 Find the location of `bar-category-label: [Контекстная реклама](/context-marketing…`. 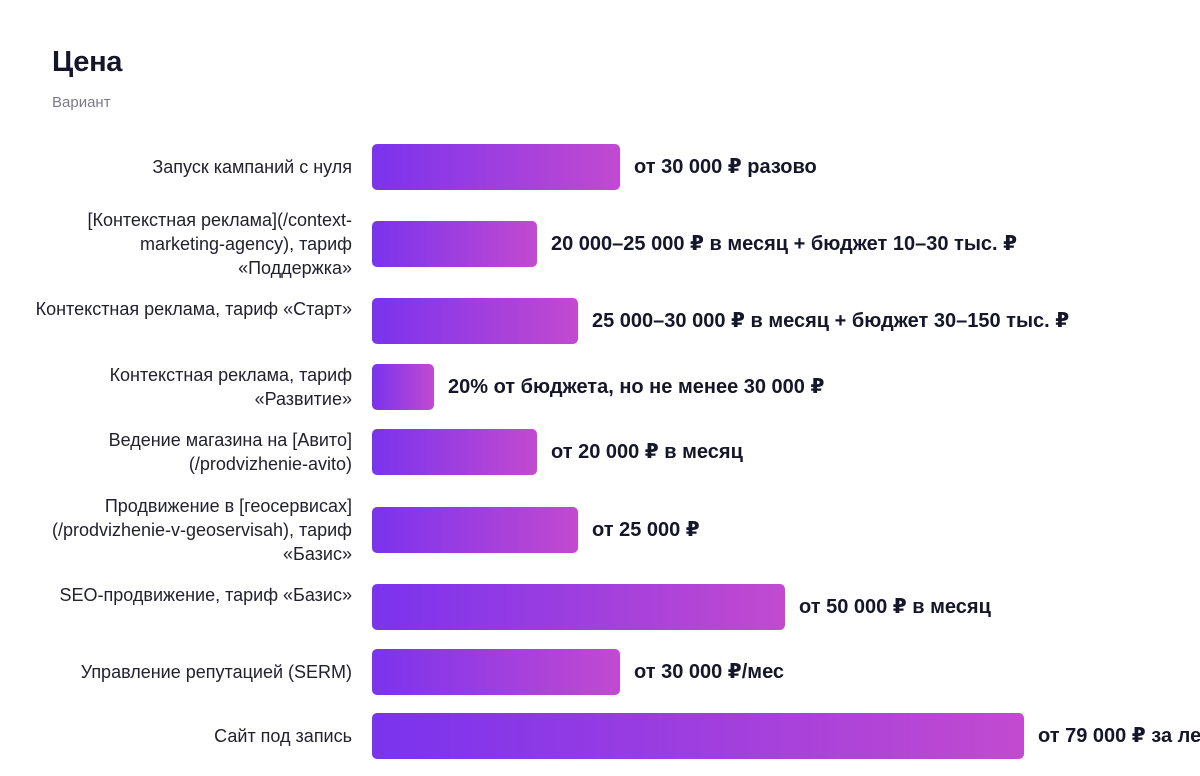

bar-category-label: [Контекстная реклама](/context-marketing… is located at coordinates (219, 244).